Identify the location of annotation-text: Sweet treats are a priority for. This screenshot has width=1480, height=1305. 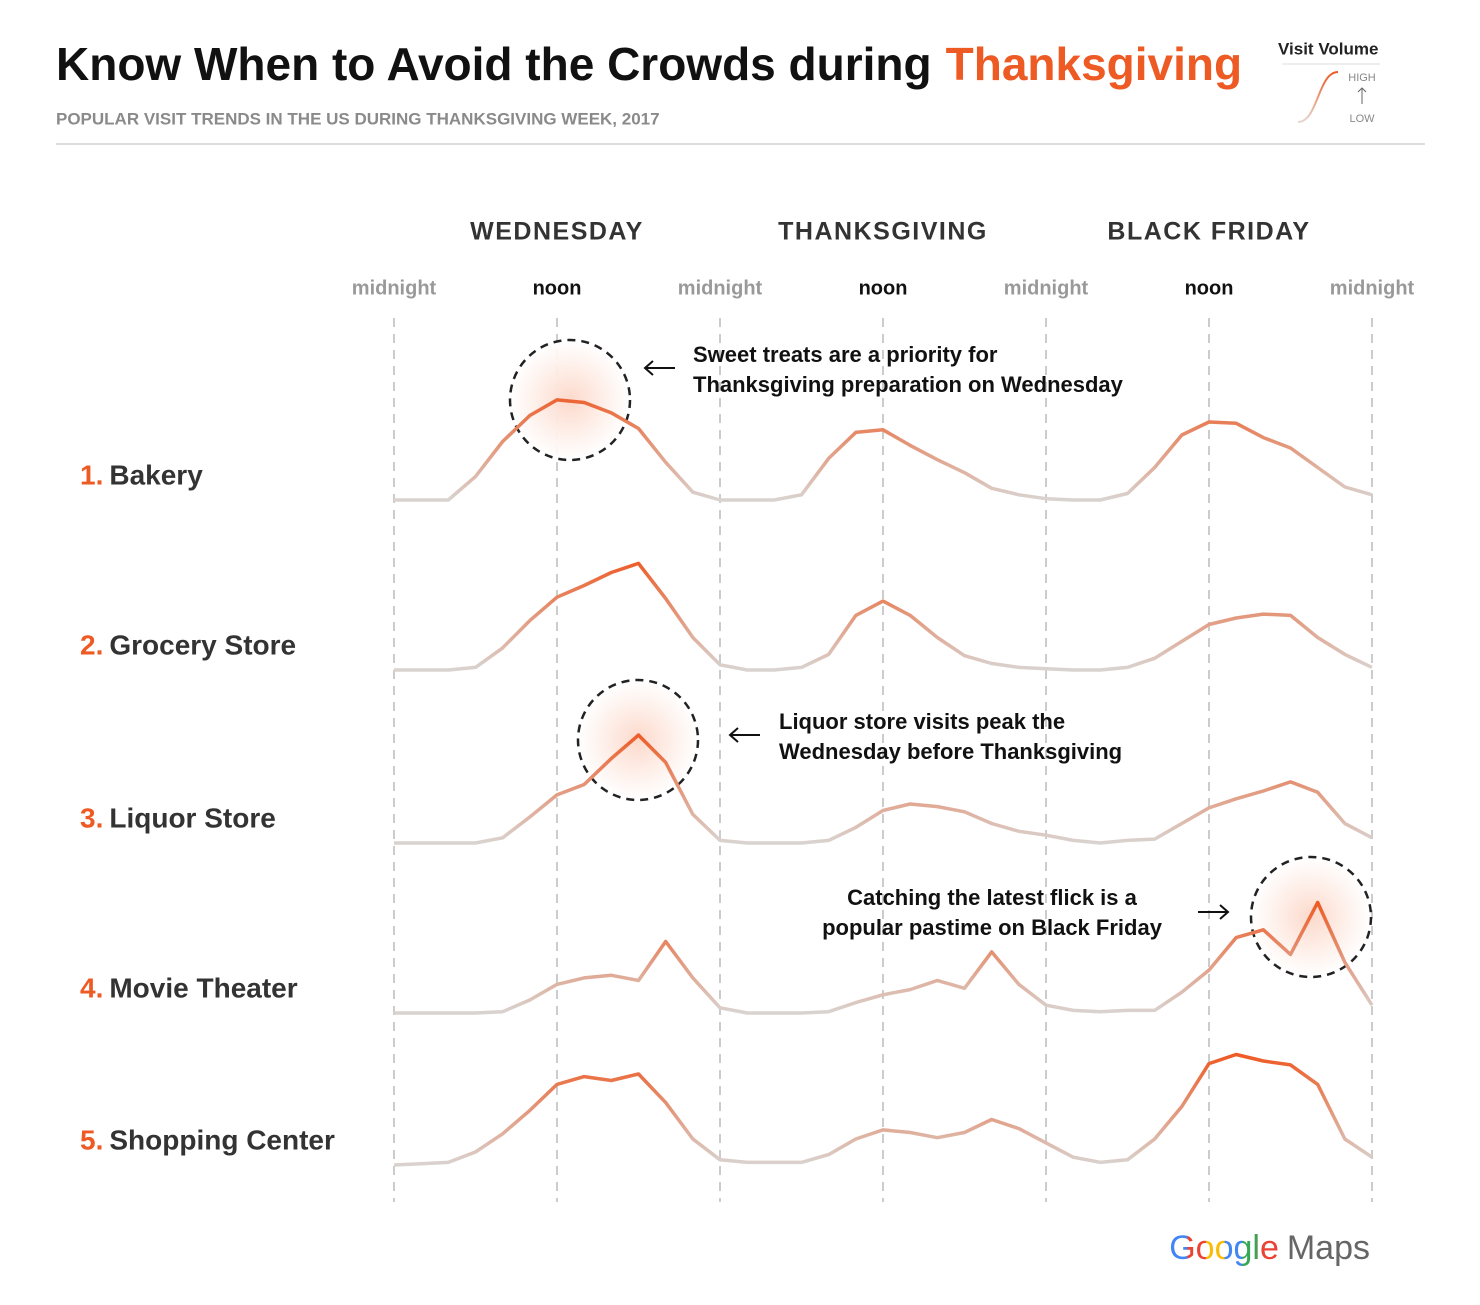
(845, 354).